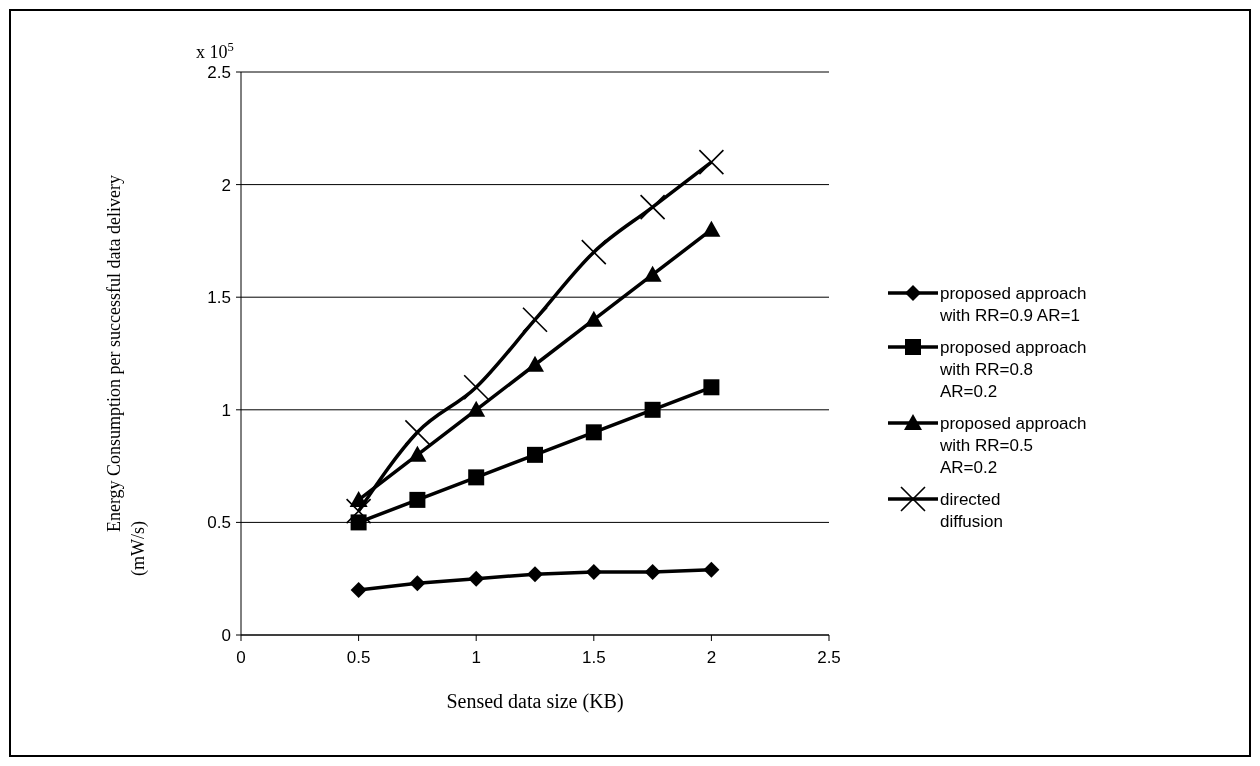 The width and height of the screenshot is (1260, 766). Describe the element at coordinates (711, 657) in the screenshot. I see `x-tick-label: 2` at that location.